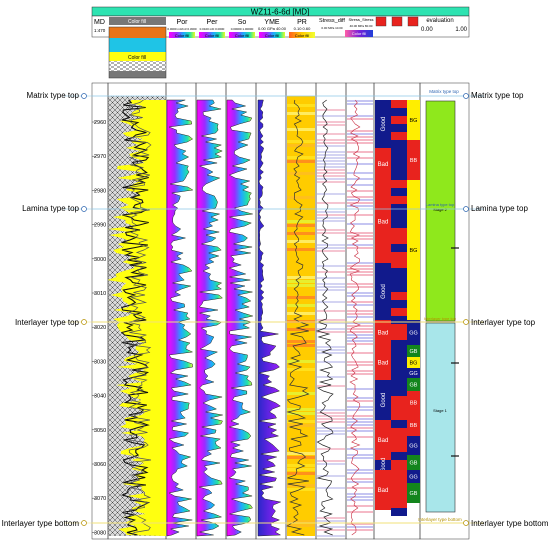  Describe the element at coordinates (84, 96) in the screenshot. I see `marker-left-icon-matrix` at that location.